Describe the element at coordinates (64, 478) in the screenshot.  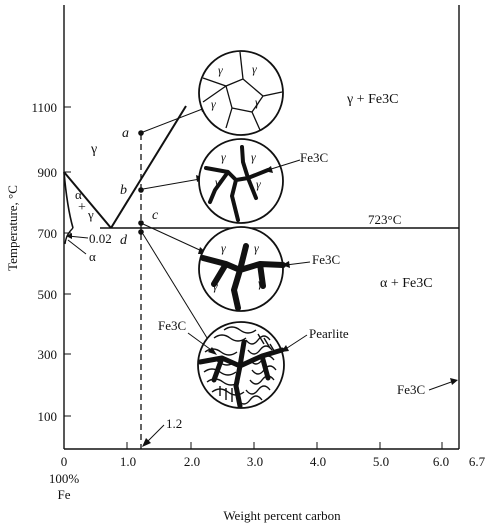
I see `x-origin-note-percent: 100%` at that location.